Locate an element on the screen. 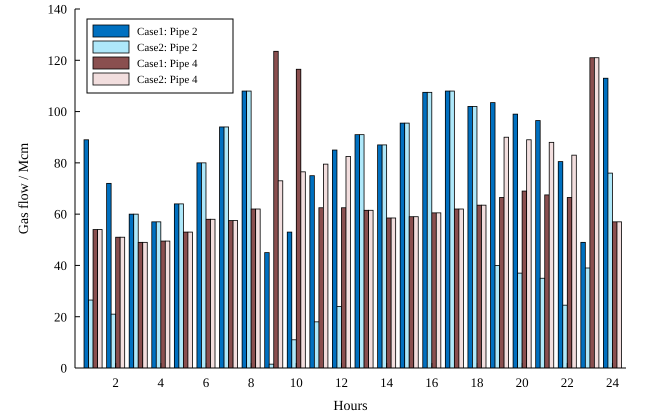 This screenshot has height=420, width=656. legend-label: Case2: Pipe 2 is located at coordinates (167, 48).